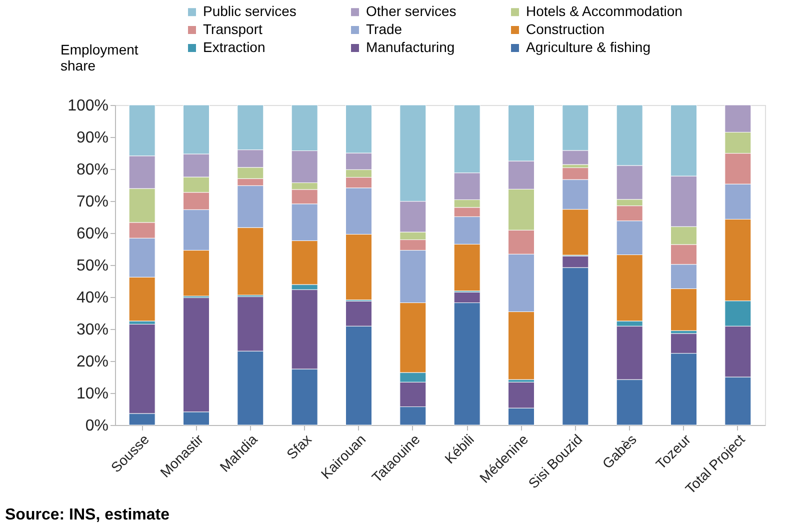 The image size is (786, 523). I want to click on y-tick-label: 30%, so click(92, 330).